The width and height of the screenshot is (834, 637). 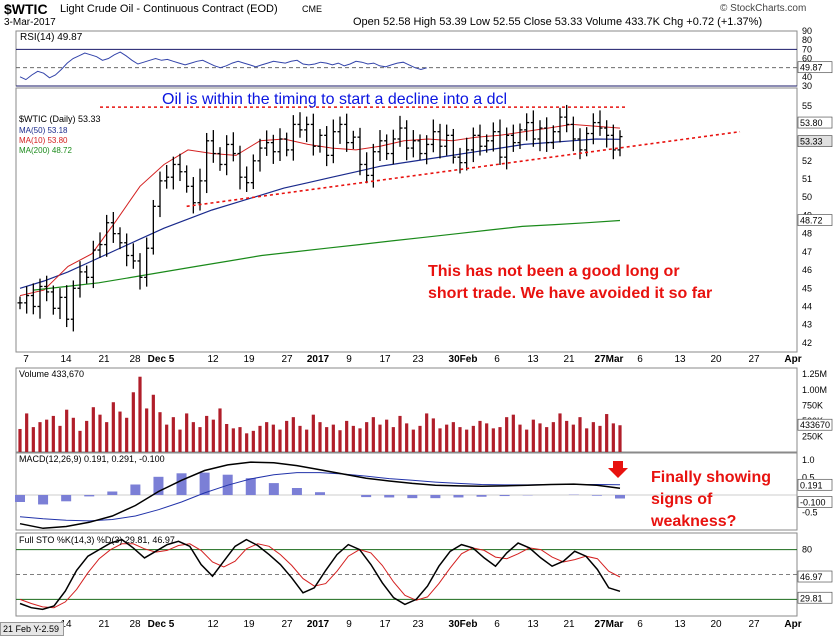 What do you see at coordinates (609, 624) in the screenshot?
I see `bottom-x-axis-tick: 27Mar` at bounding box center [609, 624].